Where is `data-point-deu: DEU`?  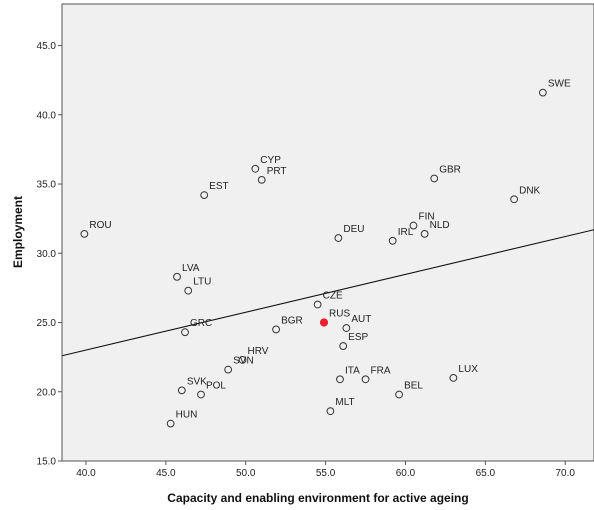
data-point-deu: DEU is located at coordinates (349, 233).